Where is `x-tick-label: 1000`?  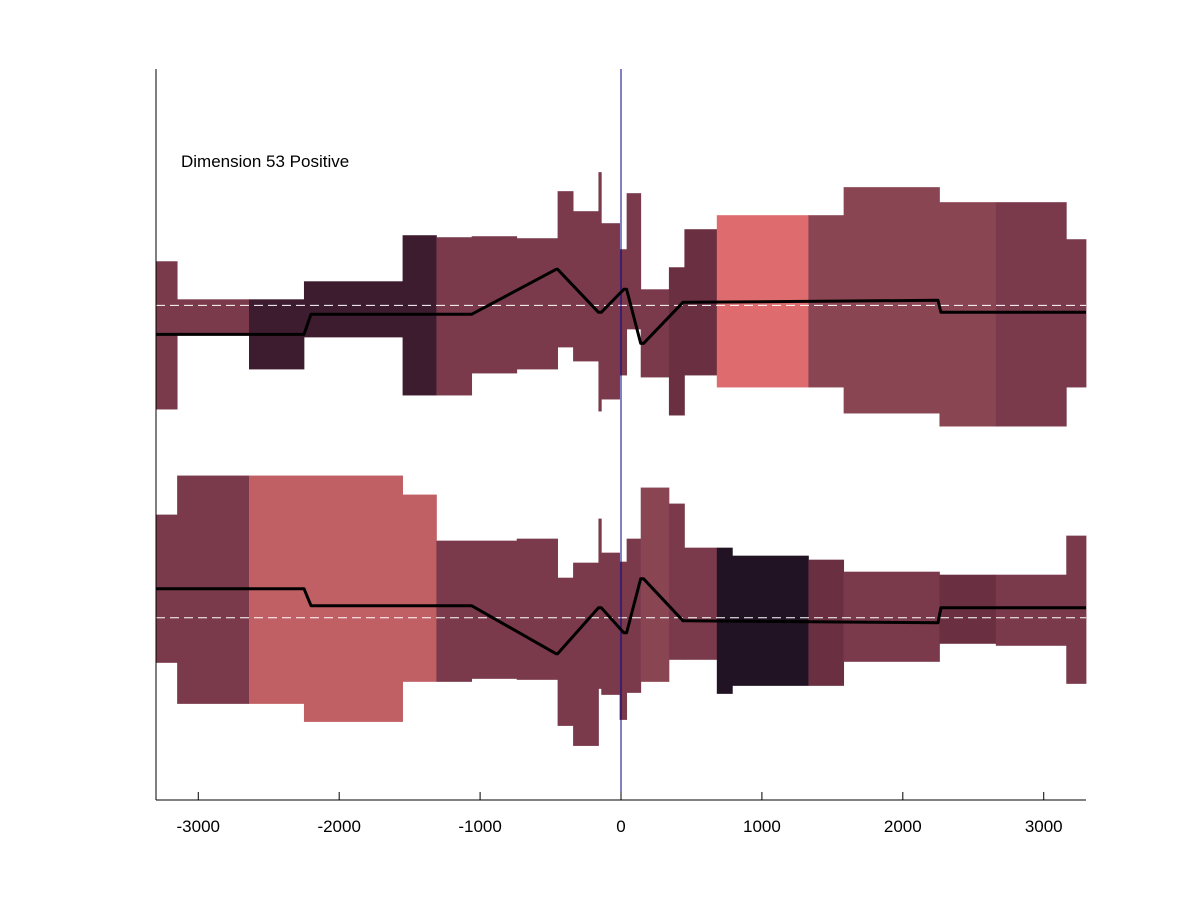
x-tick-label: 1000 is located at coordinates (762, 826).